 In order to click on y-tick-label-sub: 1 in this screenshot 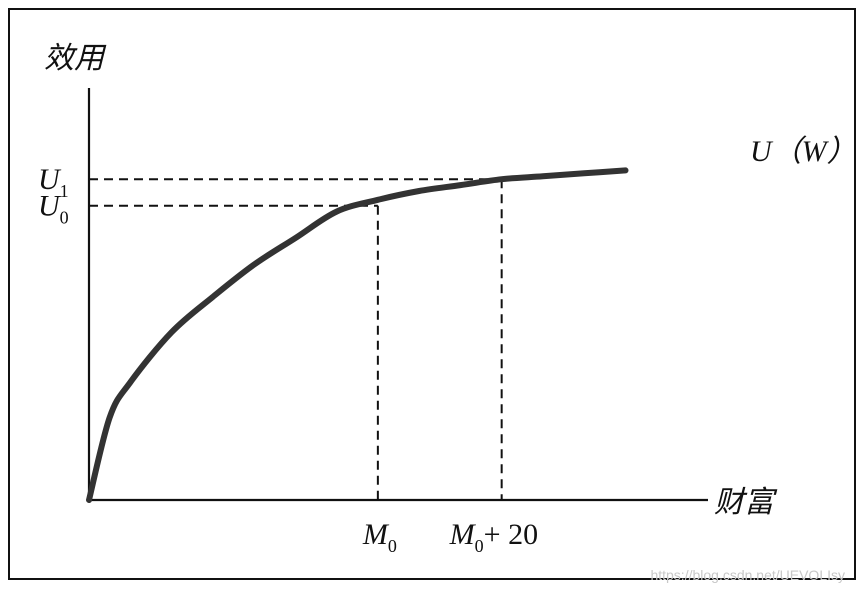, I will do `click(64, 191)`.